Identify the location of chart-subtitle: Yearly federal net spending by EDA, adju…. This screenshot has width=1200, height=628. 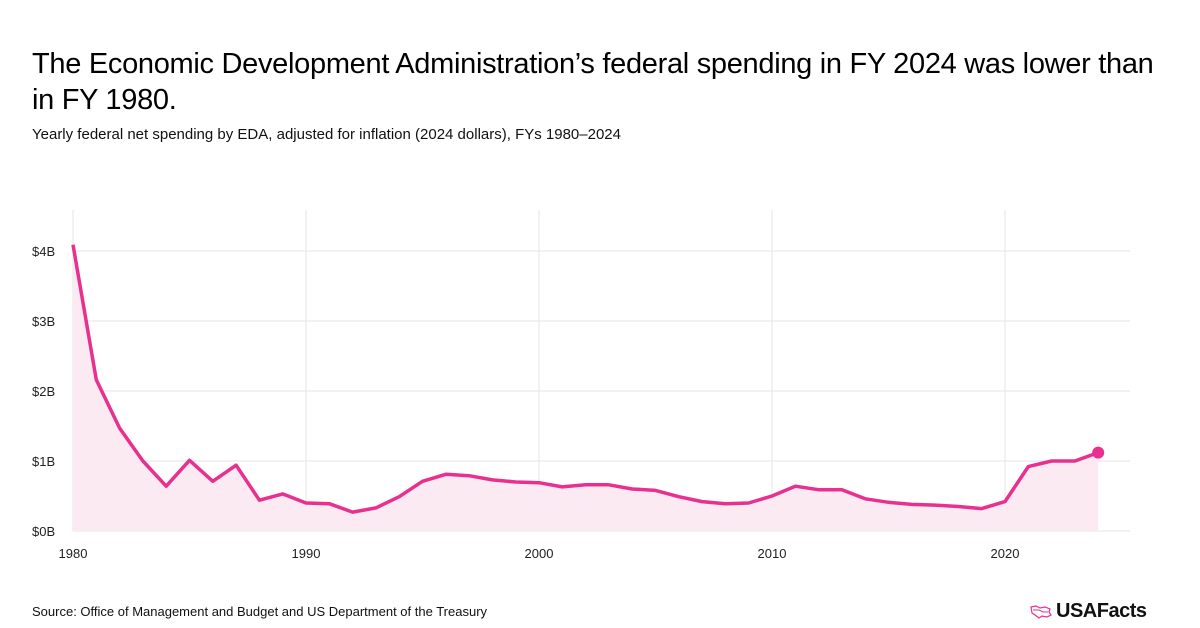
(326, 134).